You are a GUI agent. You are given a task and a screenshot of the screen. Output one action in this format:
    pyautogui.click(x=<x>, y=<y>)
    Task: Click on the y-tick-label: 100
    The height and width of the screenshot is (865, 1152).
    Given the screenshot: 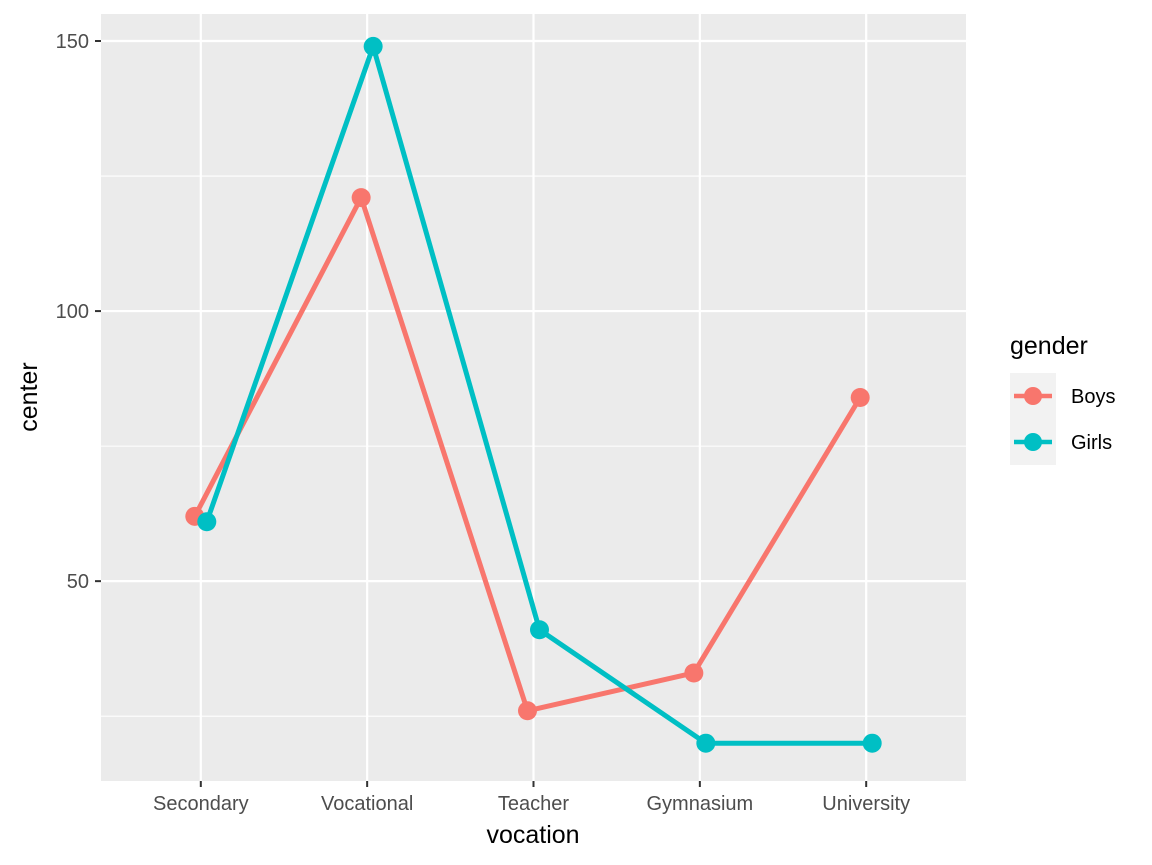 What is the action you would take?
    pyautogui.click(x=72, y=312)
    